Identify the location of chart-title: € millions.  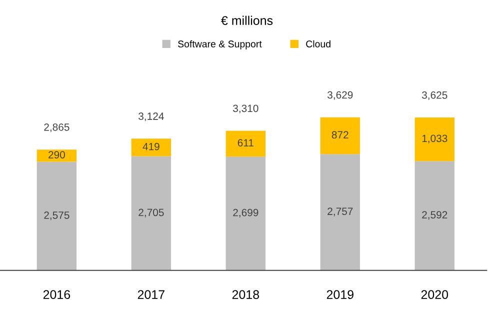
(247, 20).